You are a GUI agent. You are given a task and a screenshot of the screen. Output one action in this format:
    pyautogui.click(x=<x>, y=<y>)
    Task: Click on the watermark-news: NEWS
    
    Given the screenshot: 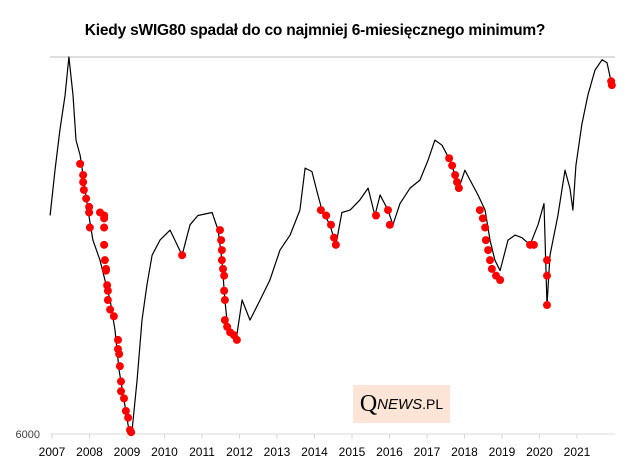 What is the action you would take?
    pyautogui.click(x=400, y=404)
    